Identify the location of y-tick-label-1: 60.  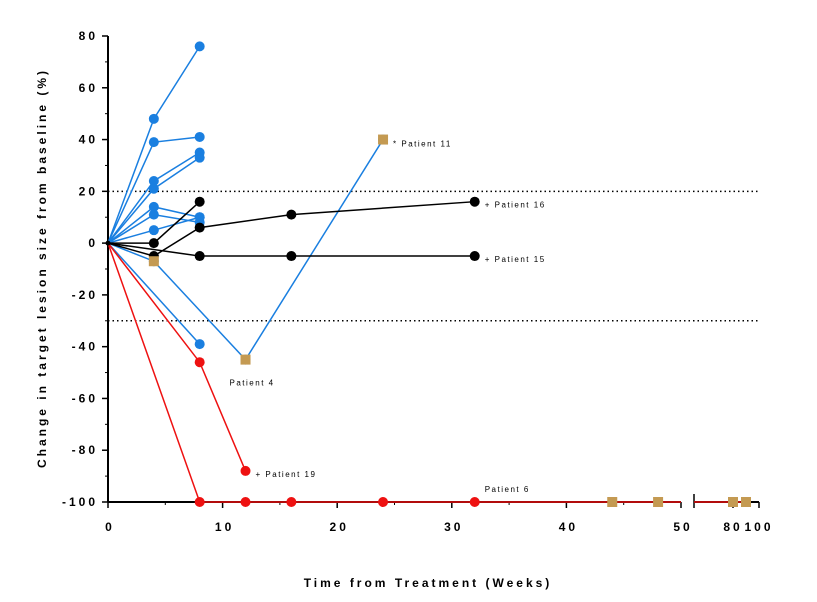
(88, 88).